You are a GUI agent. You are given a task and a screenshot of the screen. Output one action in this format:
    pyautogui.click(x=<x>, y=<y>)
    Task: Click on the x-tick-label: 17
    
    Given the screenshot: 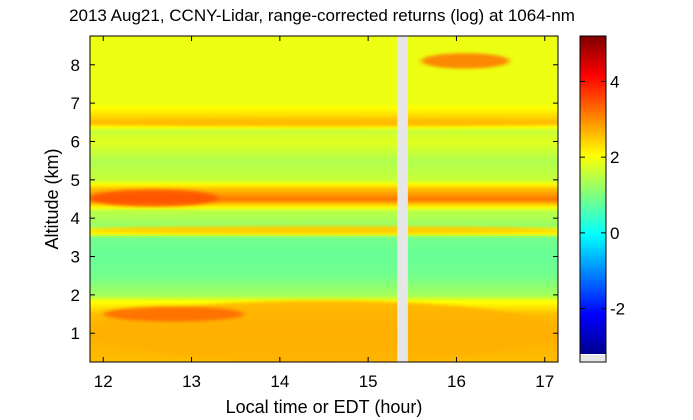 What is the action you would take?
    pyautogui.click(x=544, y=381)
    